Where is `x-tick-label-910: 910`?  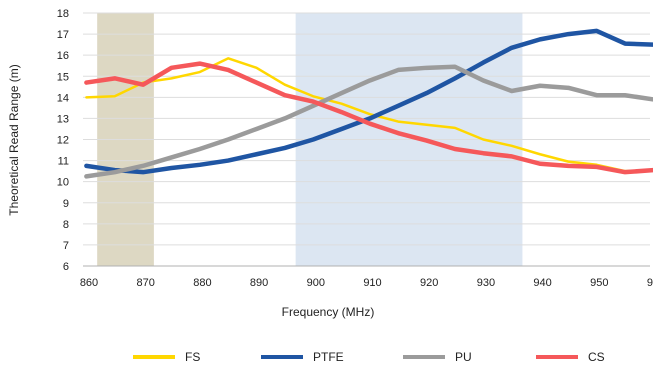 x-tick-label-910: 910 is located at coordinates (372, 283).